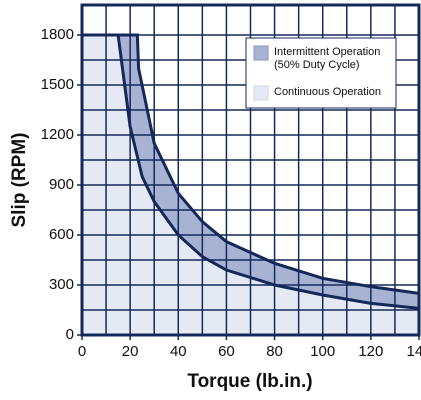 This screenshot has height=400, width=421. Describe the element at coordinates (327, 58) in the screenshot. I see `legend-label: Intermittent Operation (50% Duty Cycle)` at that location.